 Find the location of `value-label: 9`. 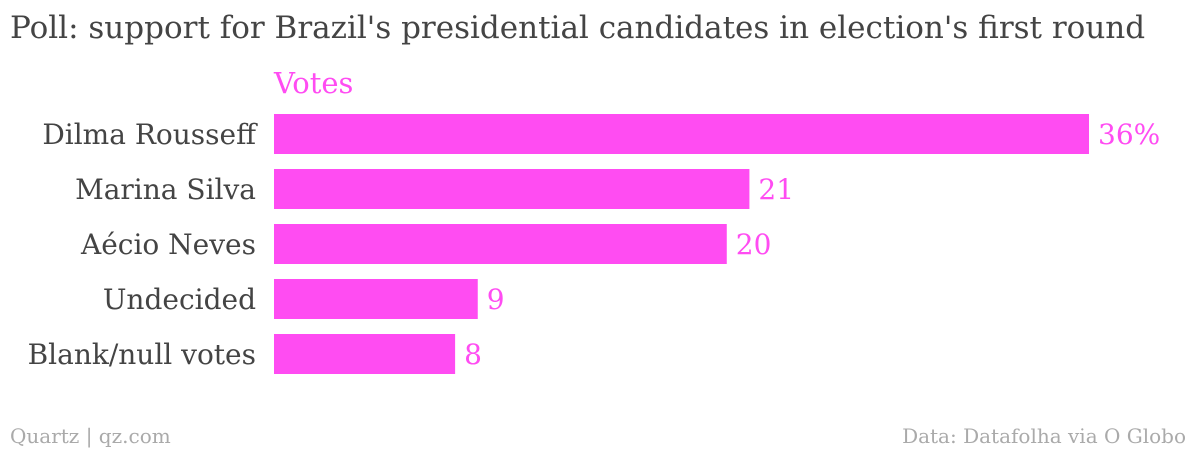

value-label: 9 is located at coordinates (496, 299).